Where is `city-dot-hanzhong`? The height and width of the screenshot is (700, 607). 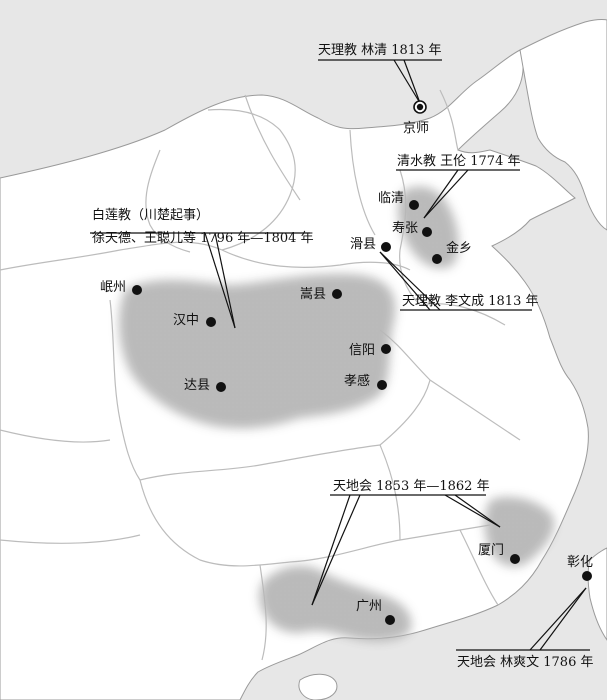 city-dot-hanzhong is located at coordinates (211, 322).